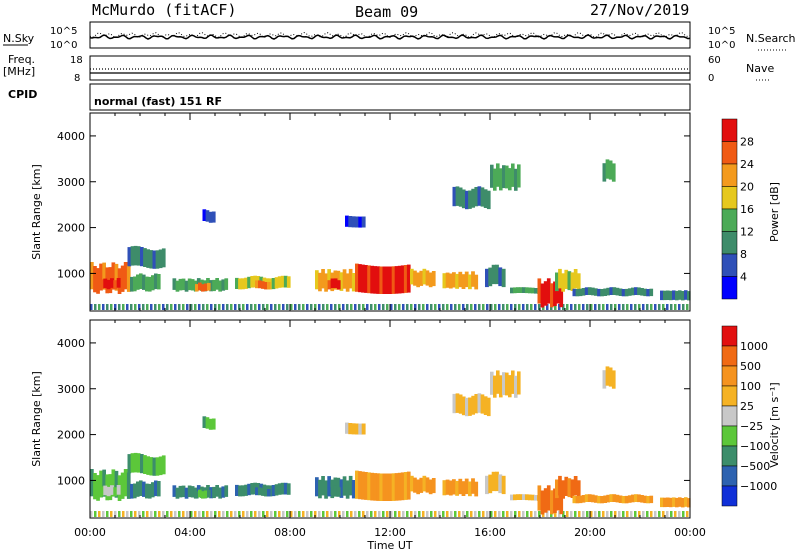 The width and height of the screenshot is (800, 554). What do you see at coordinates (758, 486) in the screenshot?
I see `colorbar-tick-label: −1000` at bounding box center [758, 486].